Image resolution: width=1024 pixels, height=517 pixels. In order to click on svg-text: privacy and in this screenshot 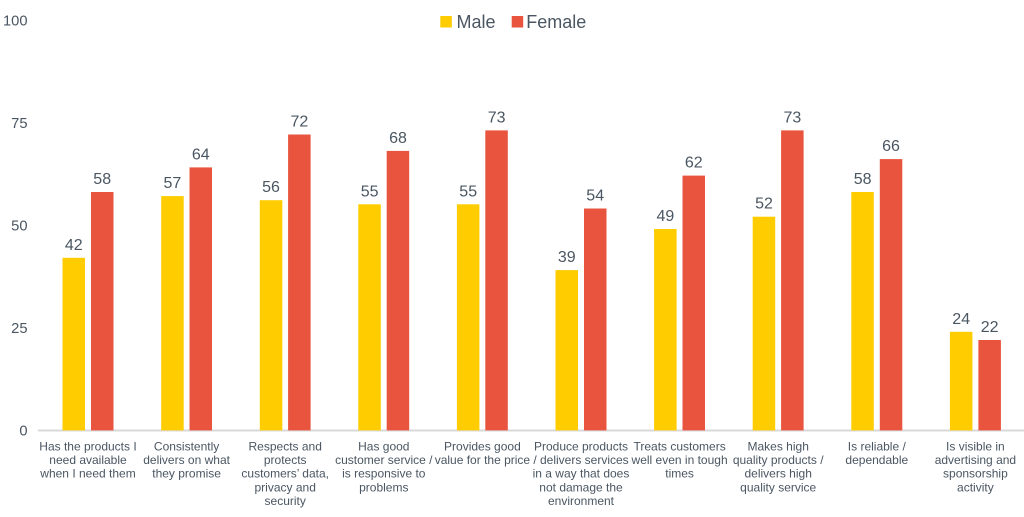, I will do `click(285, 487)`.